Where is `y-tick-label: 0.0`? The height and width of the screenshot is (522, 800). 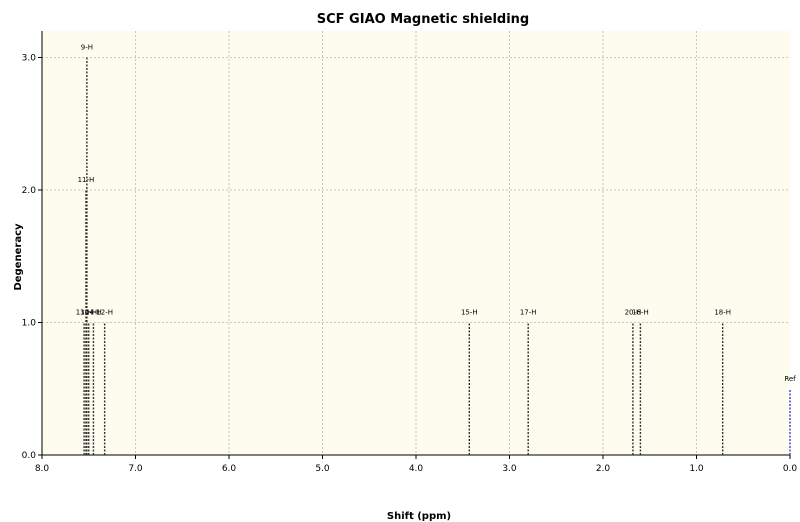 y-tick-label: 0.0 is located at coordinates (29, 456).